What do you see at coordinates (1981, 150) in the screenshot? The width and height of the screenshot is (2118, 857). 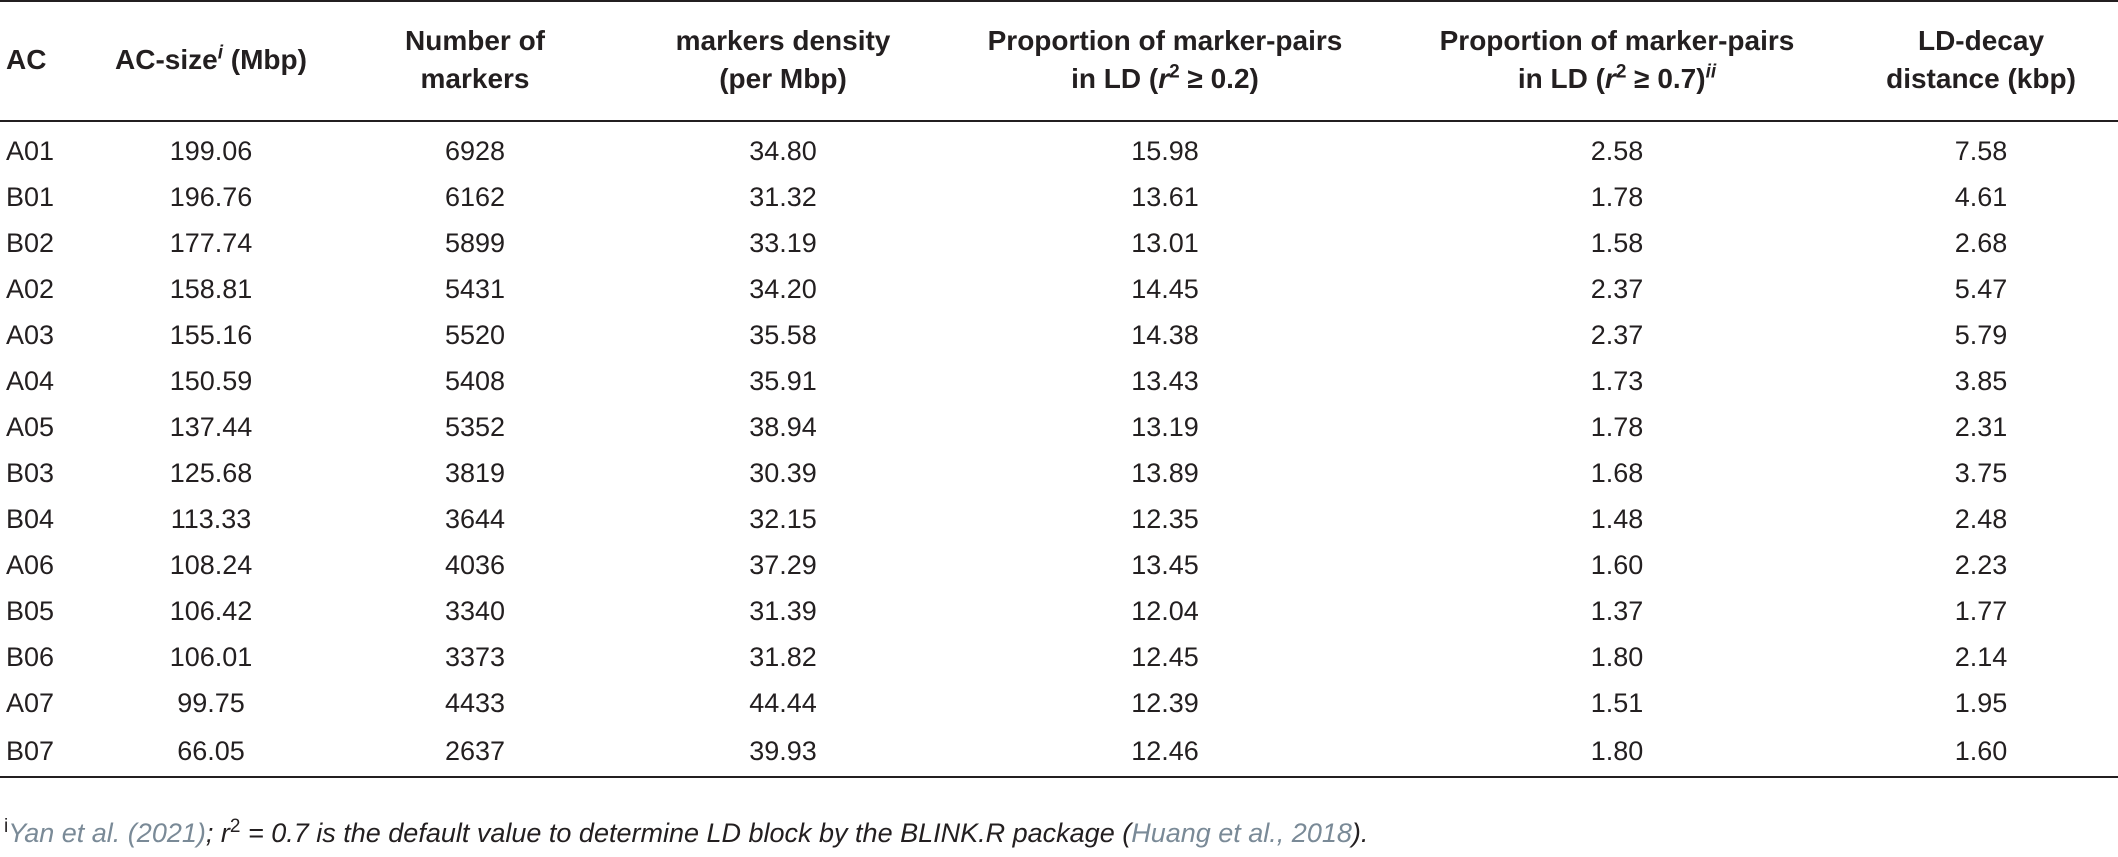 I see `cell-ld-decay: 7.58` at bounding box center [1981, 150].